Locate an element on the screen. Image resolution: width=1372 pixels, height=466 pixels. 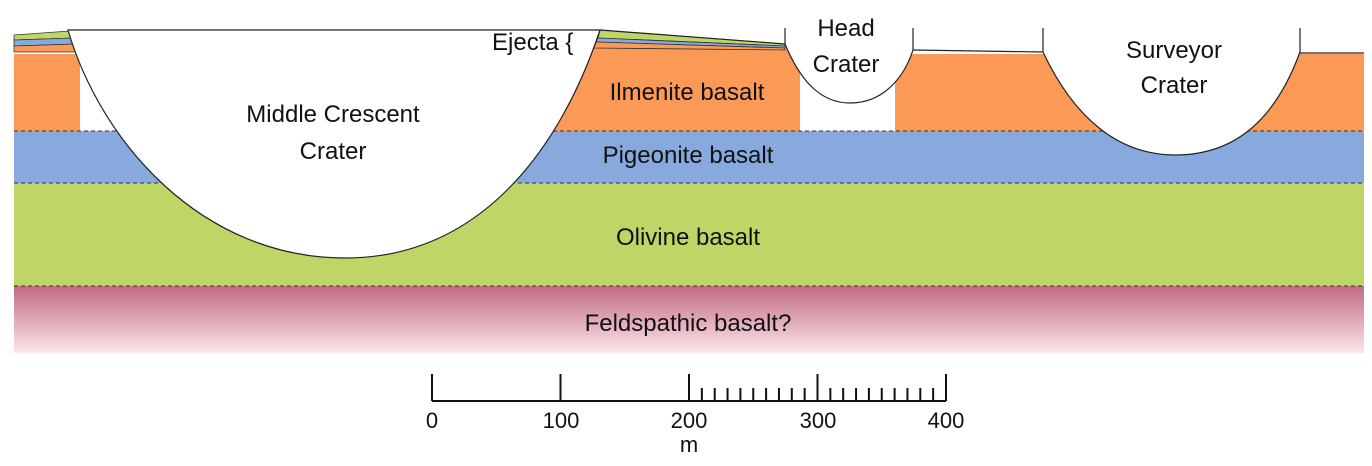
scale-bar is located at coordinates (689, 388).